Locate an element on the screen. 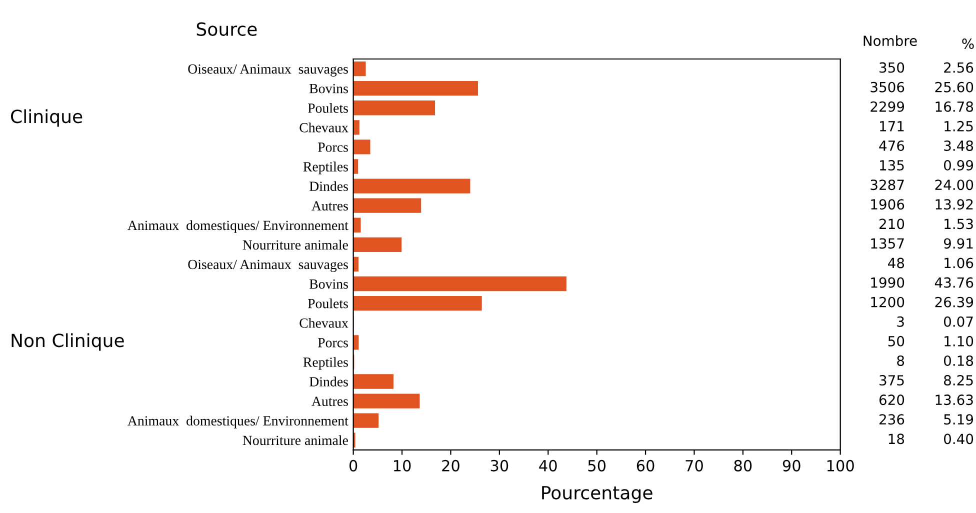 Image resolution: width=976 pixels, height=513 pixels. text: 18 is located at coordinates (896, 439).